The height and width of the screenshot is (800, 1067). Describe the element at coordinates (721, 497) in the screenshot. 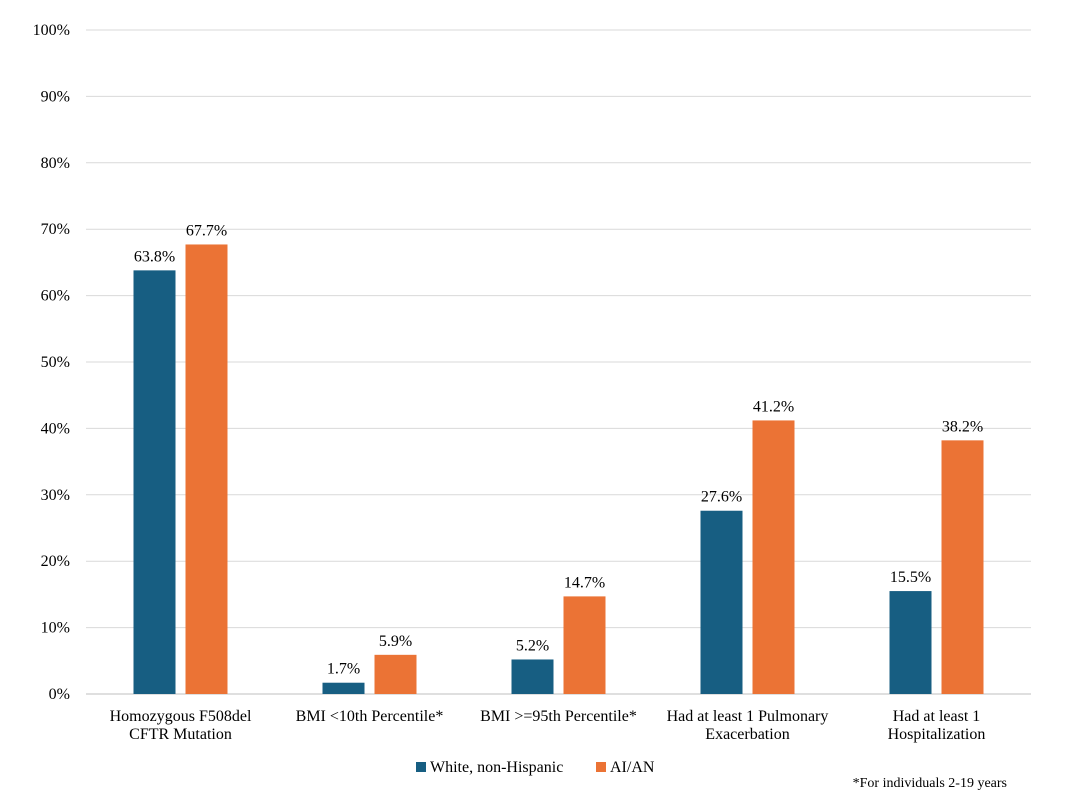

I see `data-label: 27.6%` at that location.